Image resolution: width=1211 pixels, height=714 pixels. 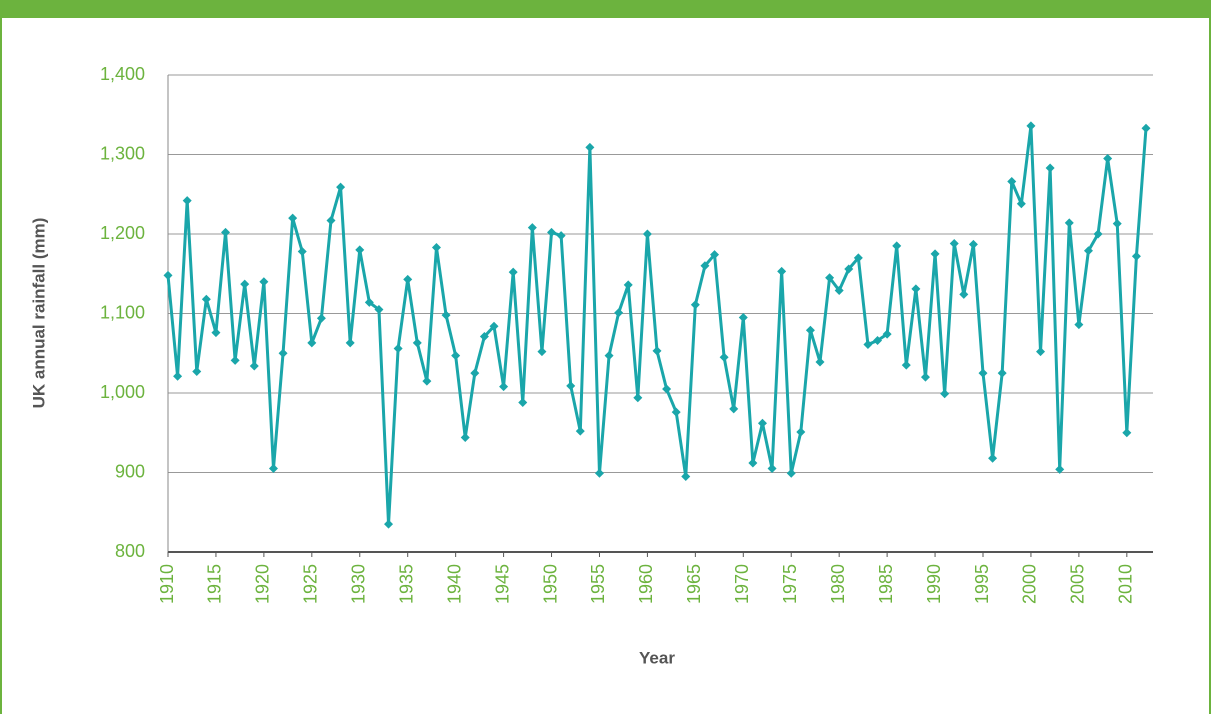 I want to click on x-tick-label: 1910, so click(x=167, y=584).